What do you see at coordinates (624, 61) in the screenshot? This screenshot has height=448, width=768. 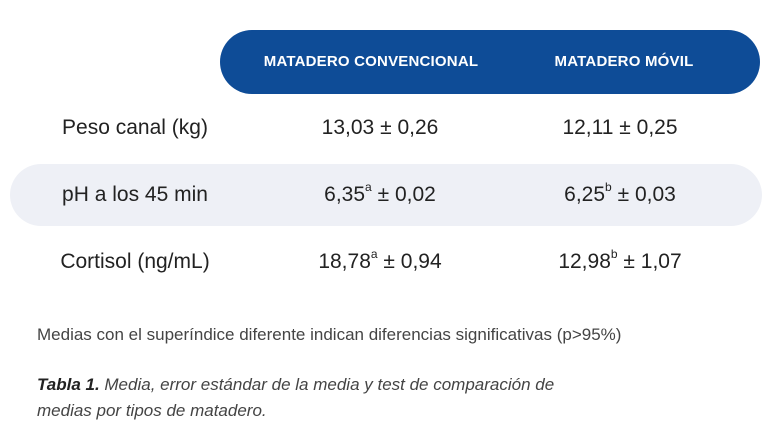 I see `column-header-mobile: MATADERO MÓVIL` at bounding box center [624, 61].